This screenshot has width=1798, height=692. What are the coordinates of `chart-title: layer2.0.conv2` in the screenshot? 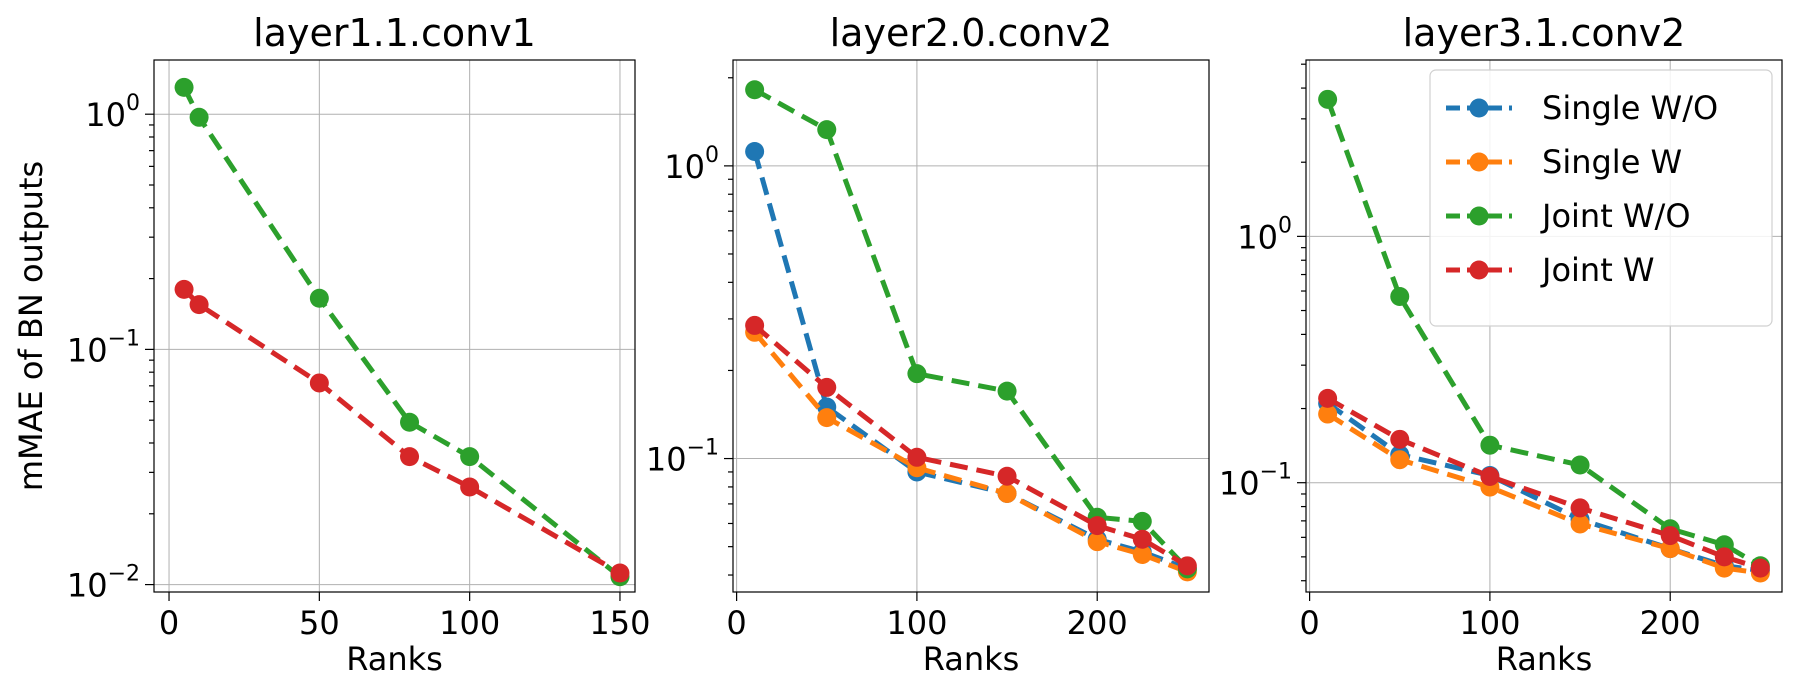 It's located at (971, 33).